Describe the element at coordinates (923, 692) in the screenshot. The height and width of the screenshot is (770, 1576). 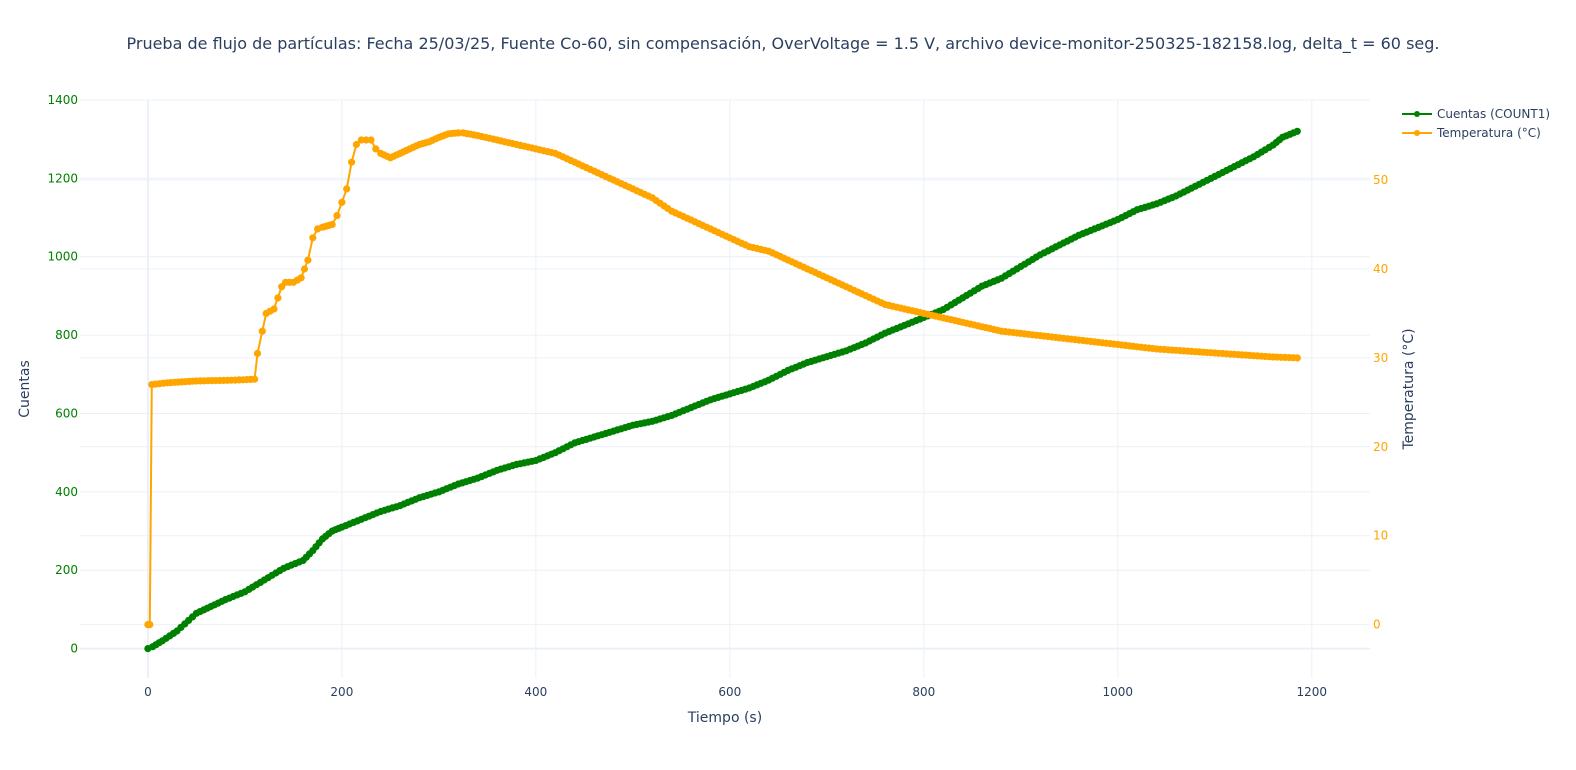
I see `x-tick-label: 800` at that location.